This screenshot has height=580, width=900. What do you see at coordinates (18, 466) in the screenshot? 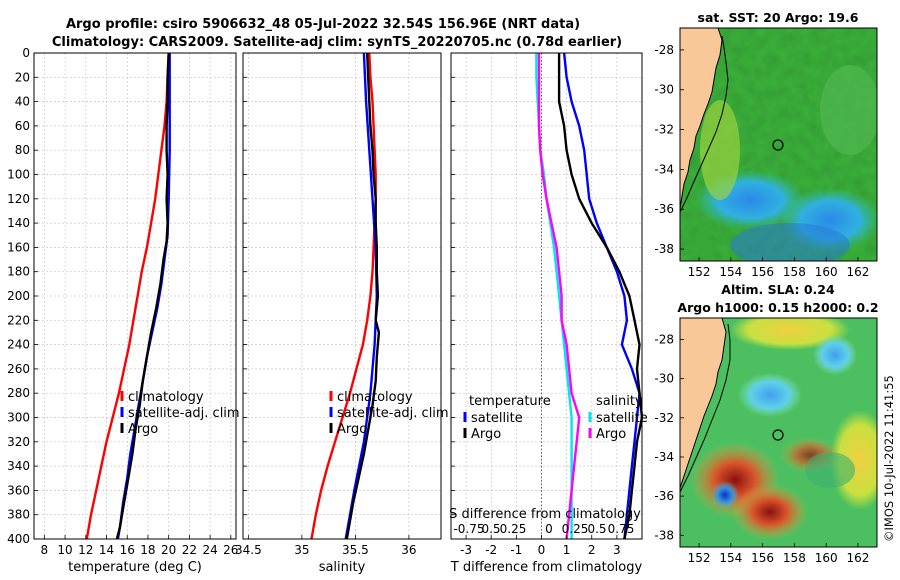
I see `y-tick-label: 340` at bounding box center [18, 466].